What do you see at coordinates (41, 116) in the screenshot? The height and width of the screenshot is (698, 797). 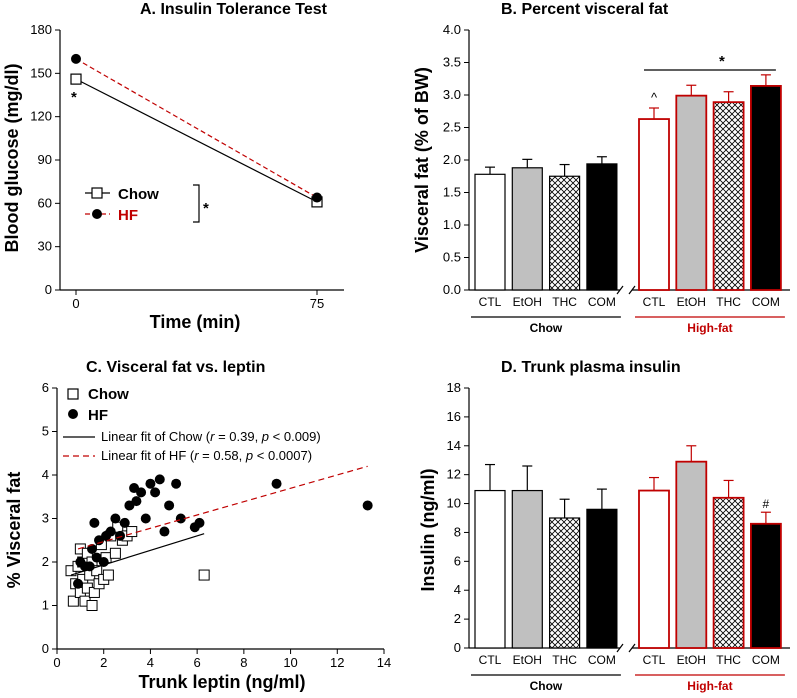 I see `y-tick-label: 120` at bounding box center [41, 116].